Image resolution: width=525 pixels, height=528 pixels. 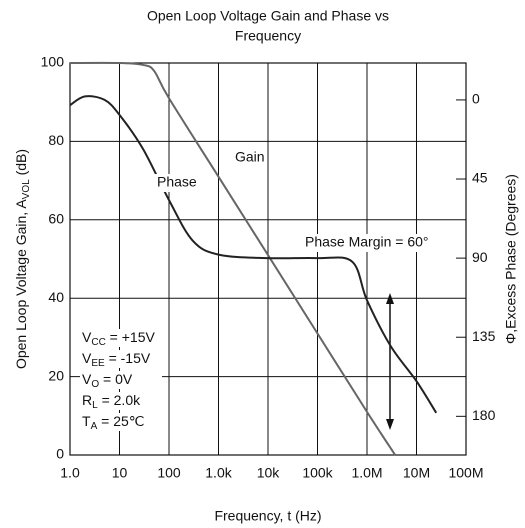 I want to click on condition-symbol: T, so click(x=86, y=421).